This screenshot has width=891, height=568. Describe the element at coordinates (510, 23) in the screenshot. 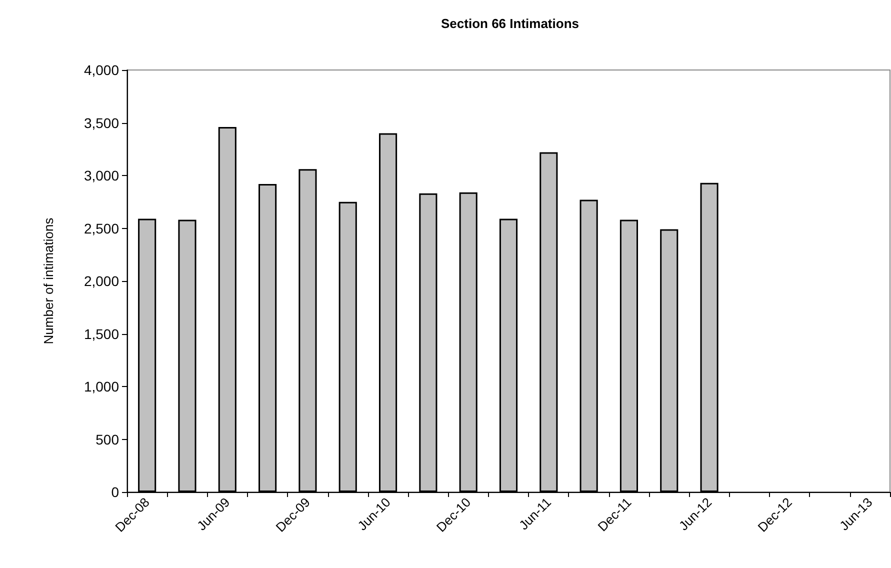

I see `chart-title: Section 66 Intimations` at that location.